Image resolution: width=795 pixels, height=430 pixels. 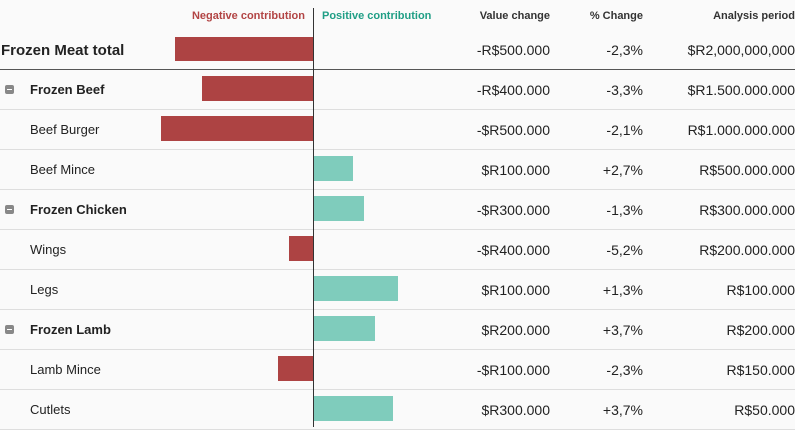 What do you see at coordinates (397, 169) in the screenshot?
I see `table-row: Beef Mince $R100.000 +2,7% R$500.000.000` at bounding box center [397, 169].